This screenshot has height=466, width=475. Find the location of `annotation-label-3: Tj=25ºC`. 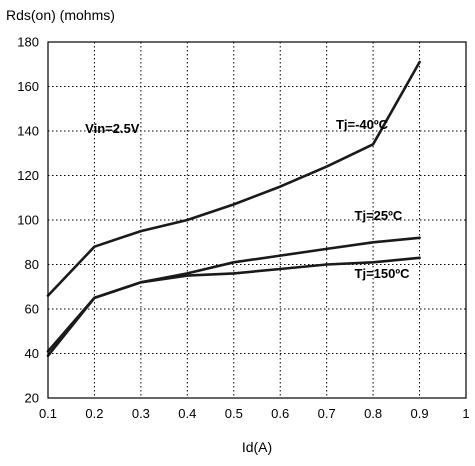

annotation-label-3: Tj=25ºC is located at coordinates (379, 215).